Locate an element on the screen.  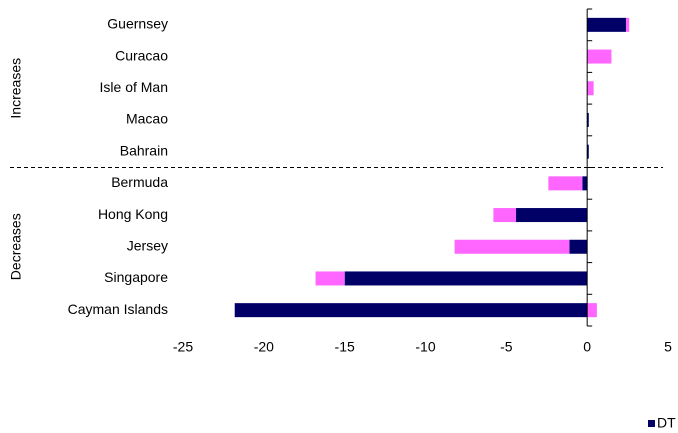
y-tick-label: Singapore is located at coordinates (136, 277).